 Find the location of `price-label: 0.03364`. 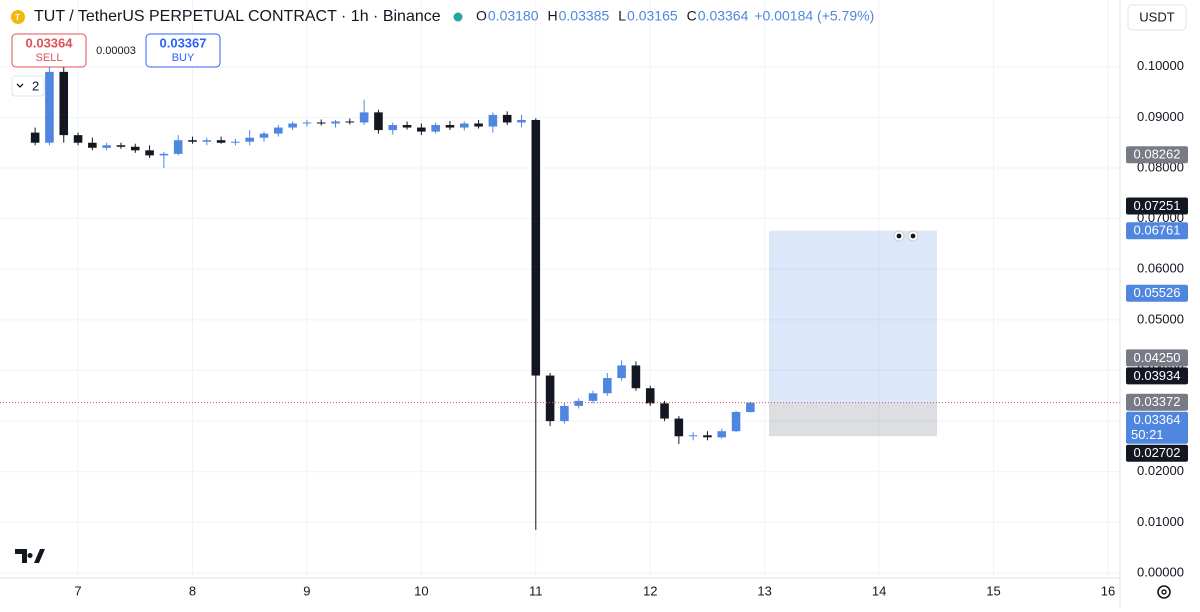

price-label: 0.03364 is located at coordinates (1157, 419).